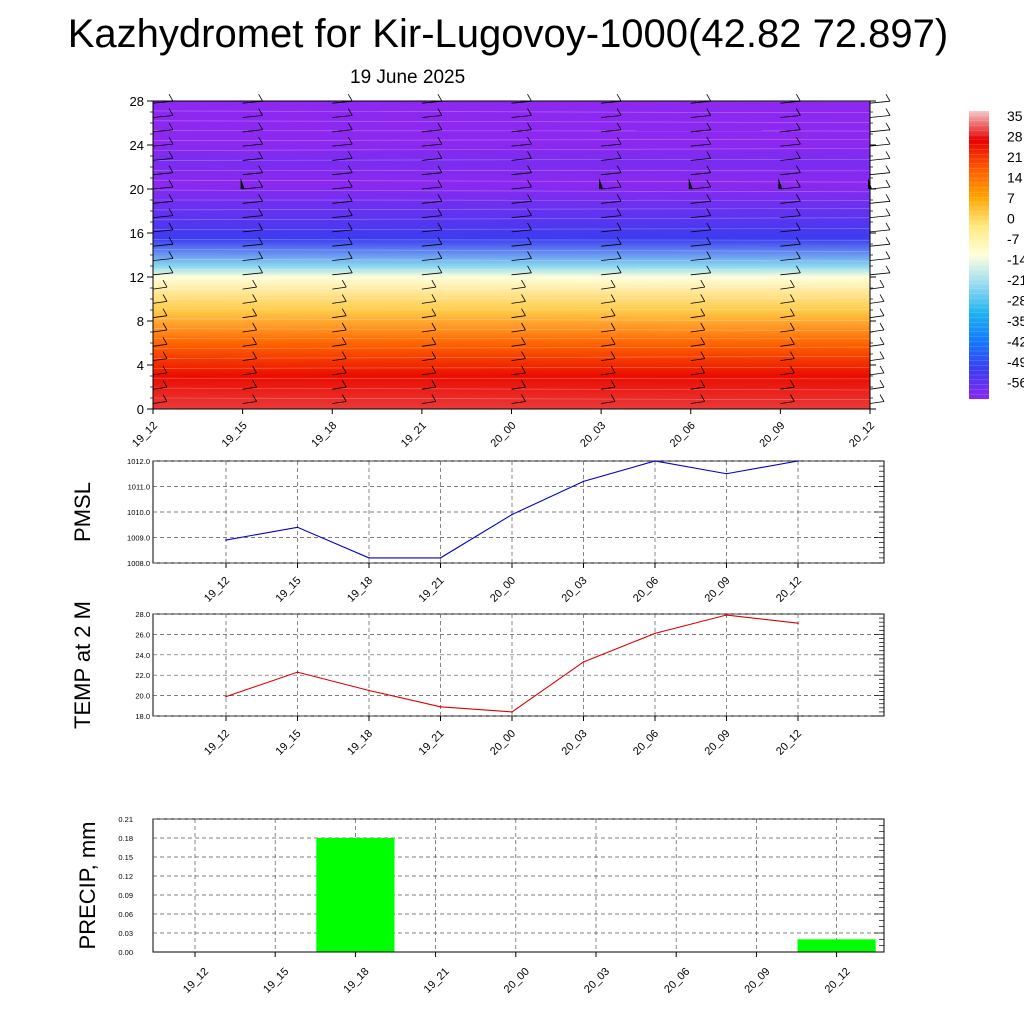 This screenshot has height=1024, width=1024. Describe the element at coordinates (440, 707) in the screenshot. I see `temp-point` at that location.